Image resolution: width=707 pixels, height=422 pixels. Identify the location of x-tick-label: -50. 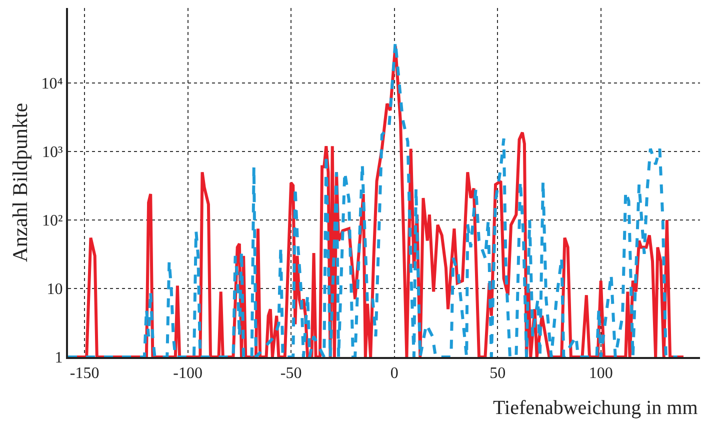
(291, 373).